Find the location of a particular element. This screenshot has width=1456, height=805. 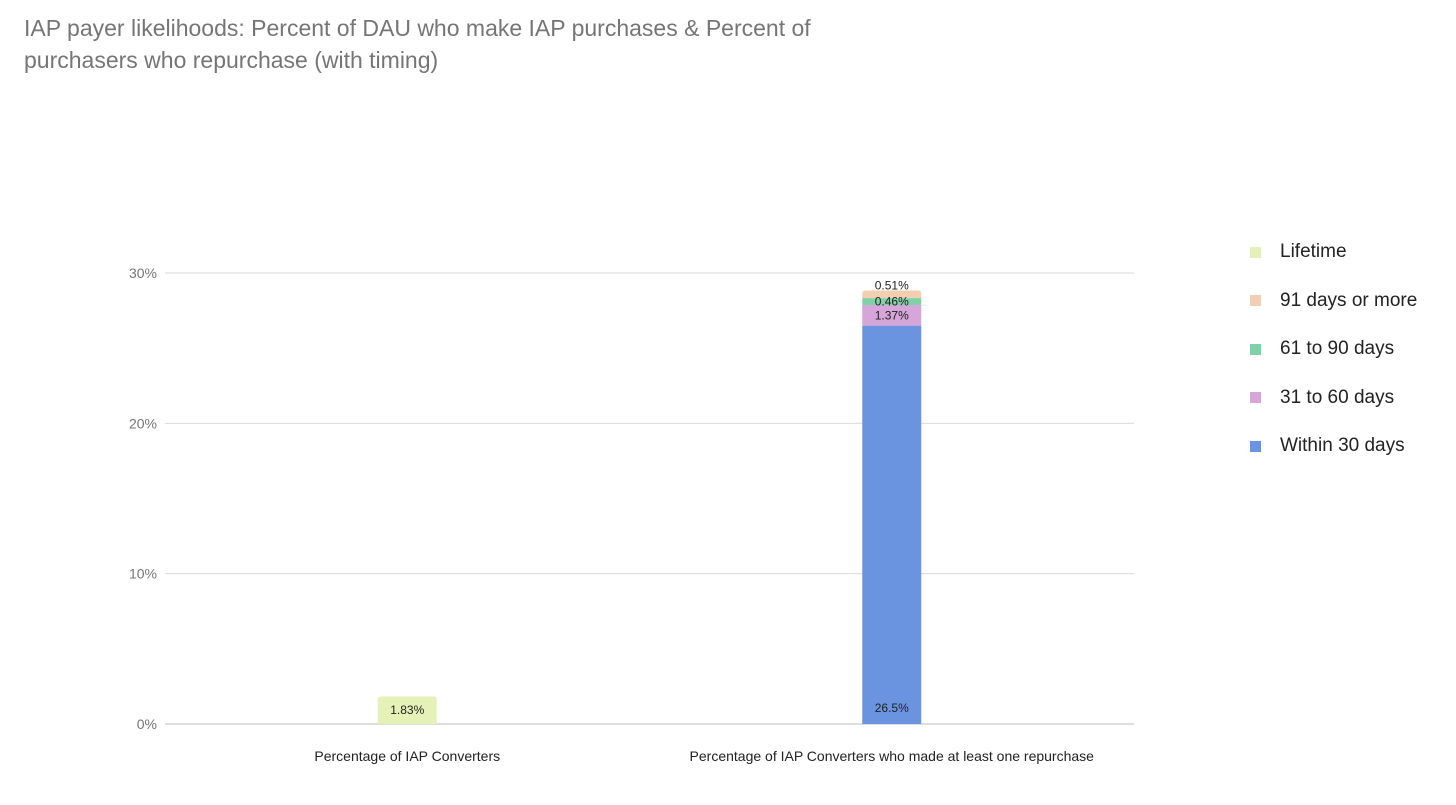

data-label: 0.51% is located at coordinates (892, 285).